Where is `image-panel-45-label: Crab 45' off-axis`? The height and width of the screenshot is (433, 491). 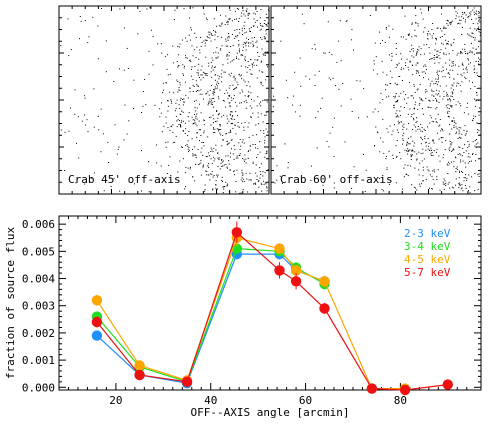 image-panel-45-label: Crab 45' off-axis is located at coordinates (124, 179).